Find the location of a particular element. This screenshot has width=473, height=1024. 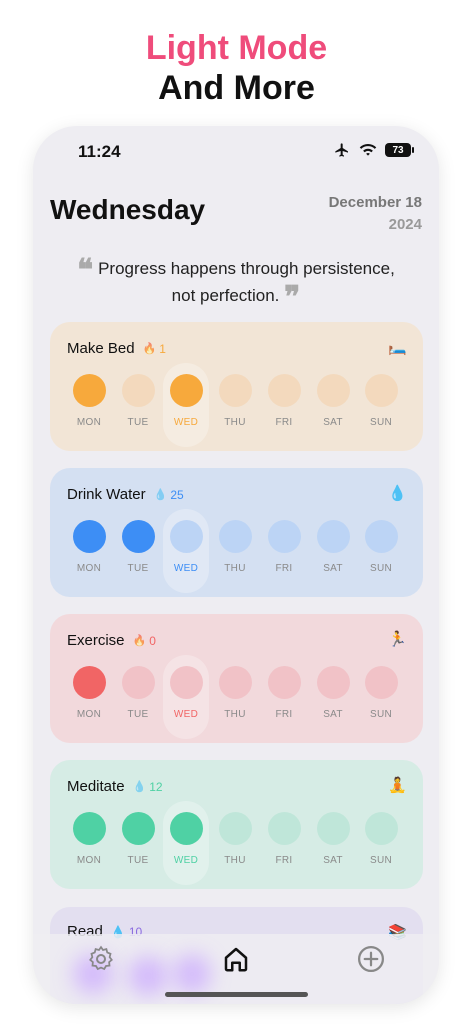

day-title: Wednesday is located at coordinates (128, 209).